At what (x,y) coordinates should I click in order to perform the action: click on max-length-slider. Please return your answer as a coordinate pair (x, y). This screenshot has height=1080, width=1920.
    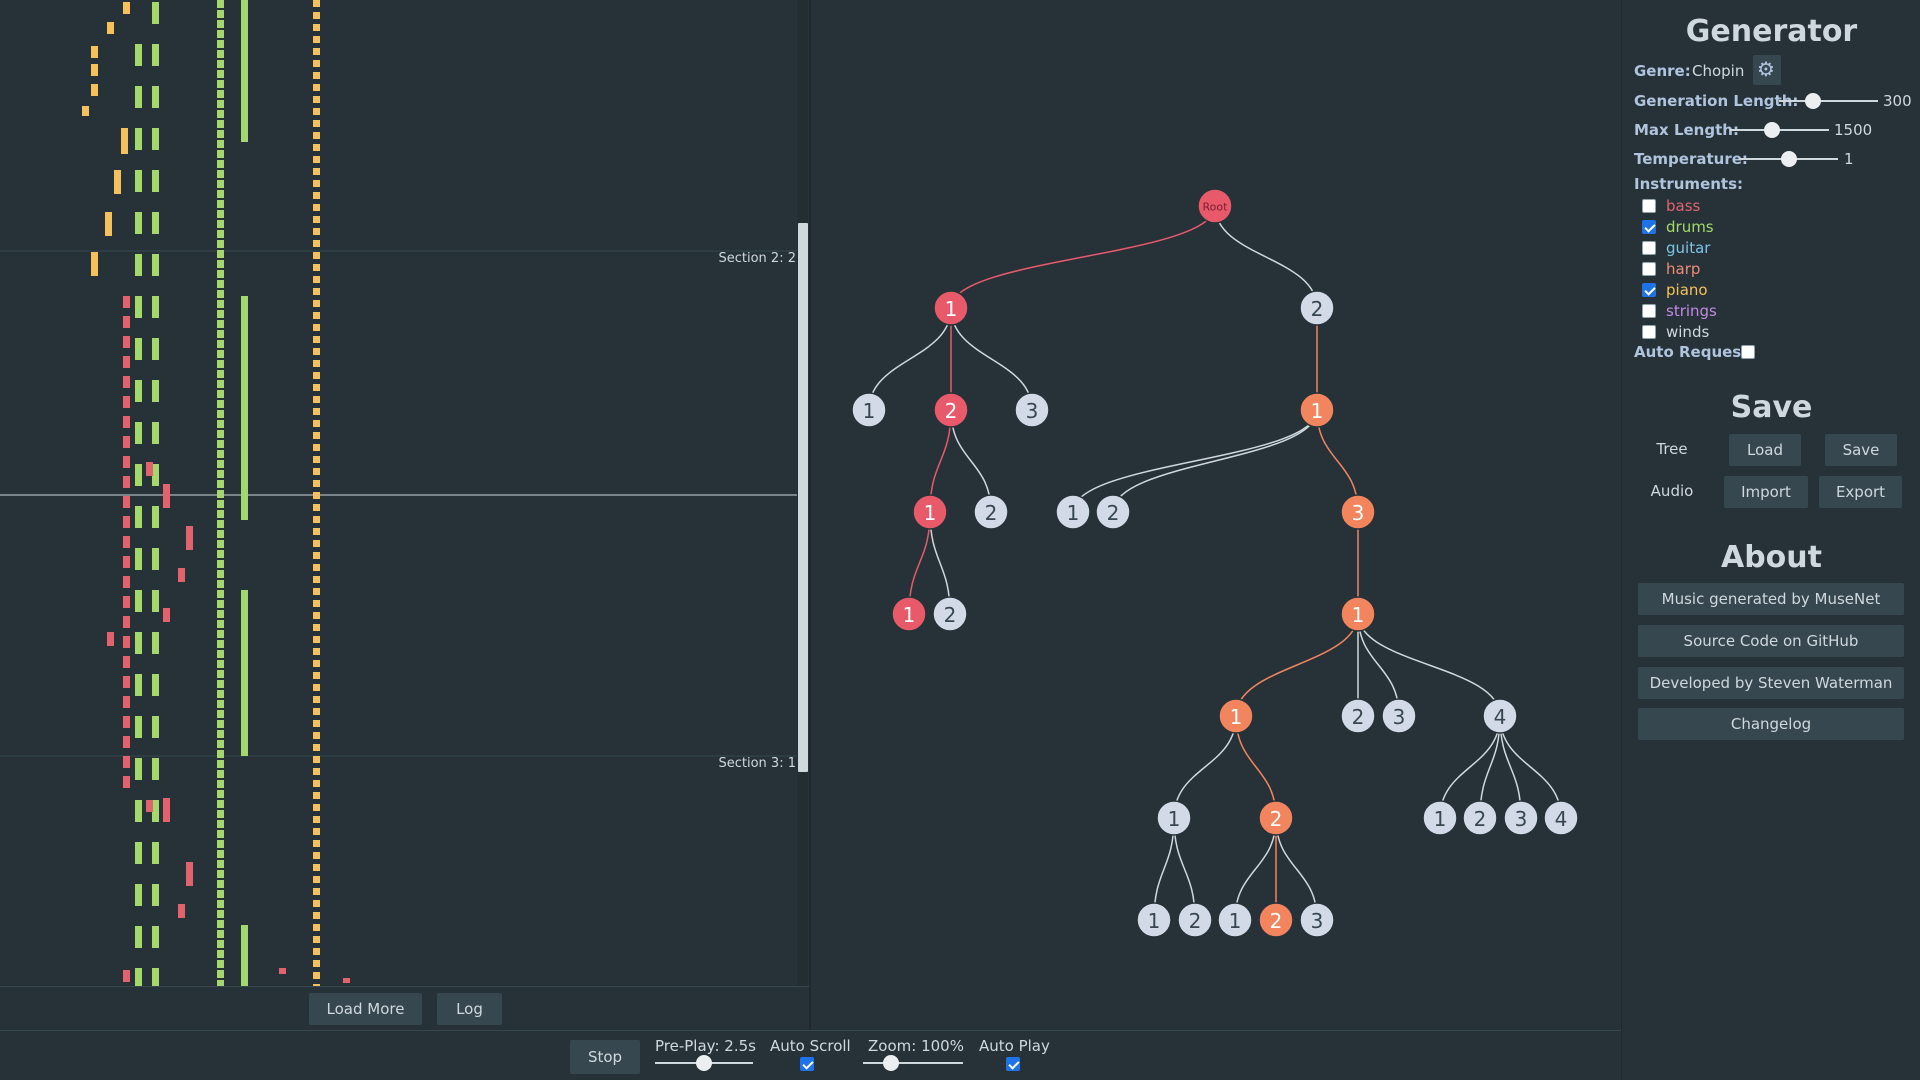
    Looking at the image, I should click on (1779, 130).